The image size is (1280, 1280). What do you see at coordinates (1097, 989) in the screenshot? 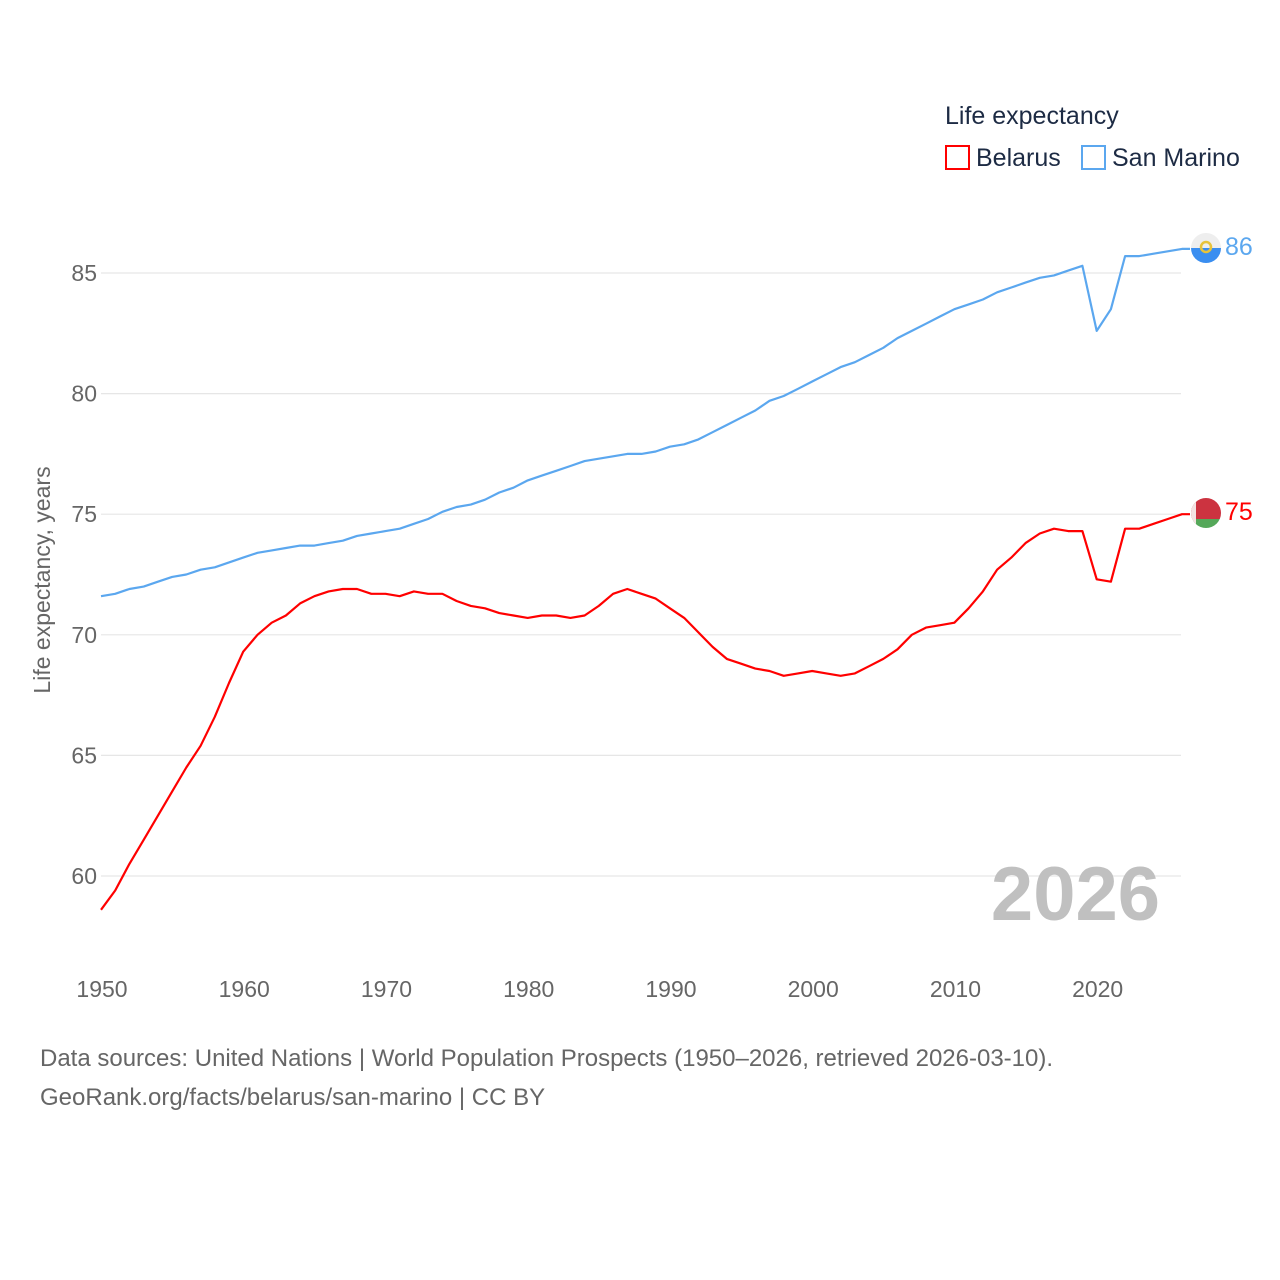
I see `x-tick-label: 2020` at bounding box center [1097, 989].